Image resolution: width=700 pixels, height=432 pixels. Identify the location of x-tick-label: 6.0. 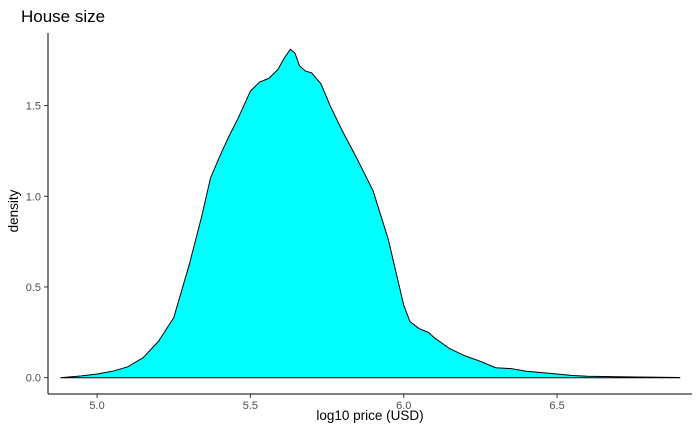
(403, 406).